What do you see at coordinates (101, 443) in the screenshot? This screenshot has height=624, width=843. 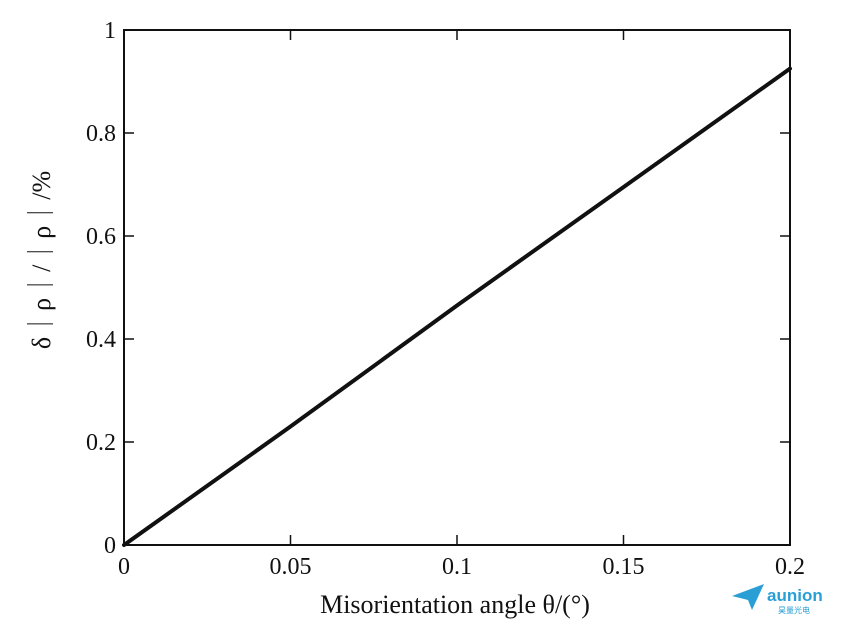 I see `y-tick-label: 0.2` at bounding box center [101, 443].